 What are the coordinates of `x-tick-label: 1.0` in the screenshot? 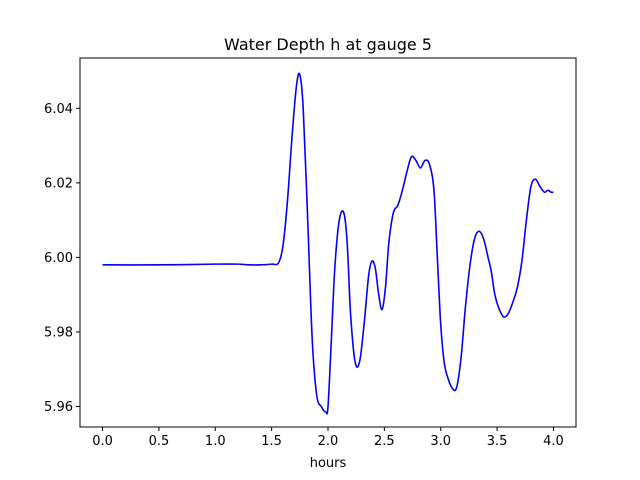 It's located at (215, 441).